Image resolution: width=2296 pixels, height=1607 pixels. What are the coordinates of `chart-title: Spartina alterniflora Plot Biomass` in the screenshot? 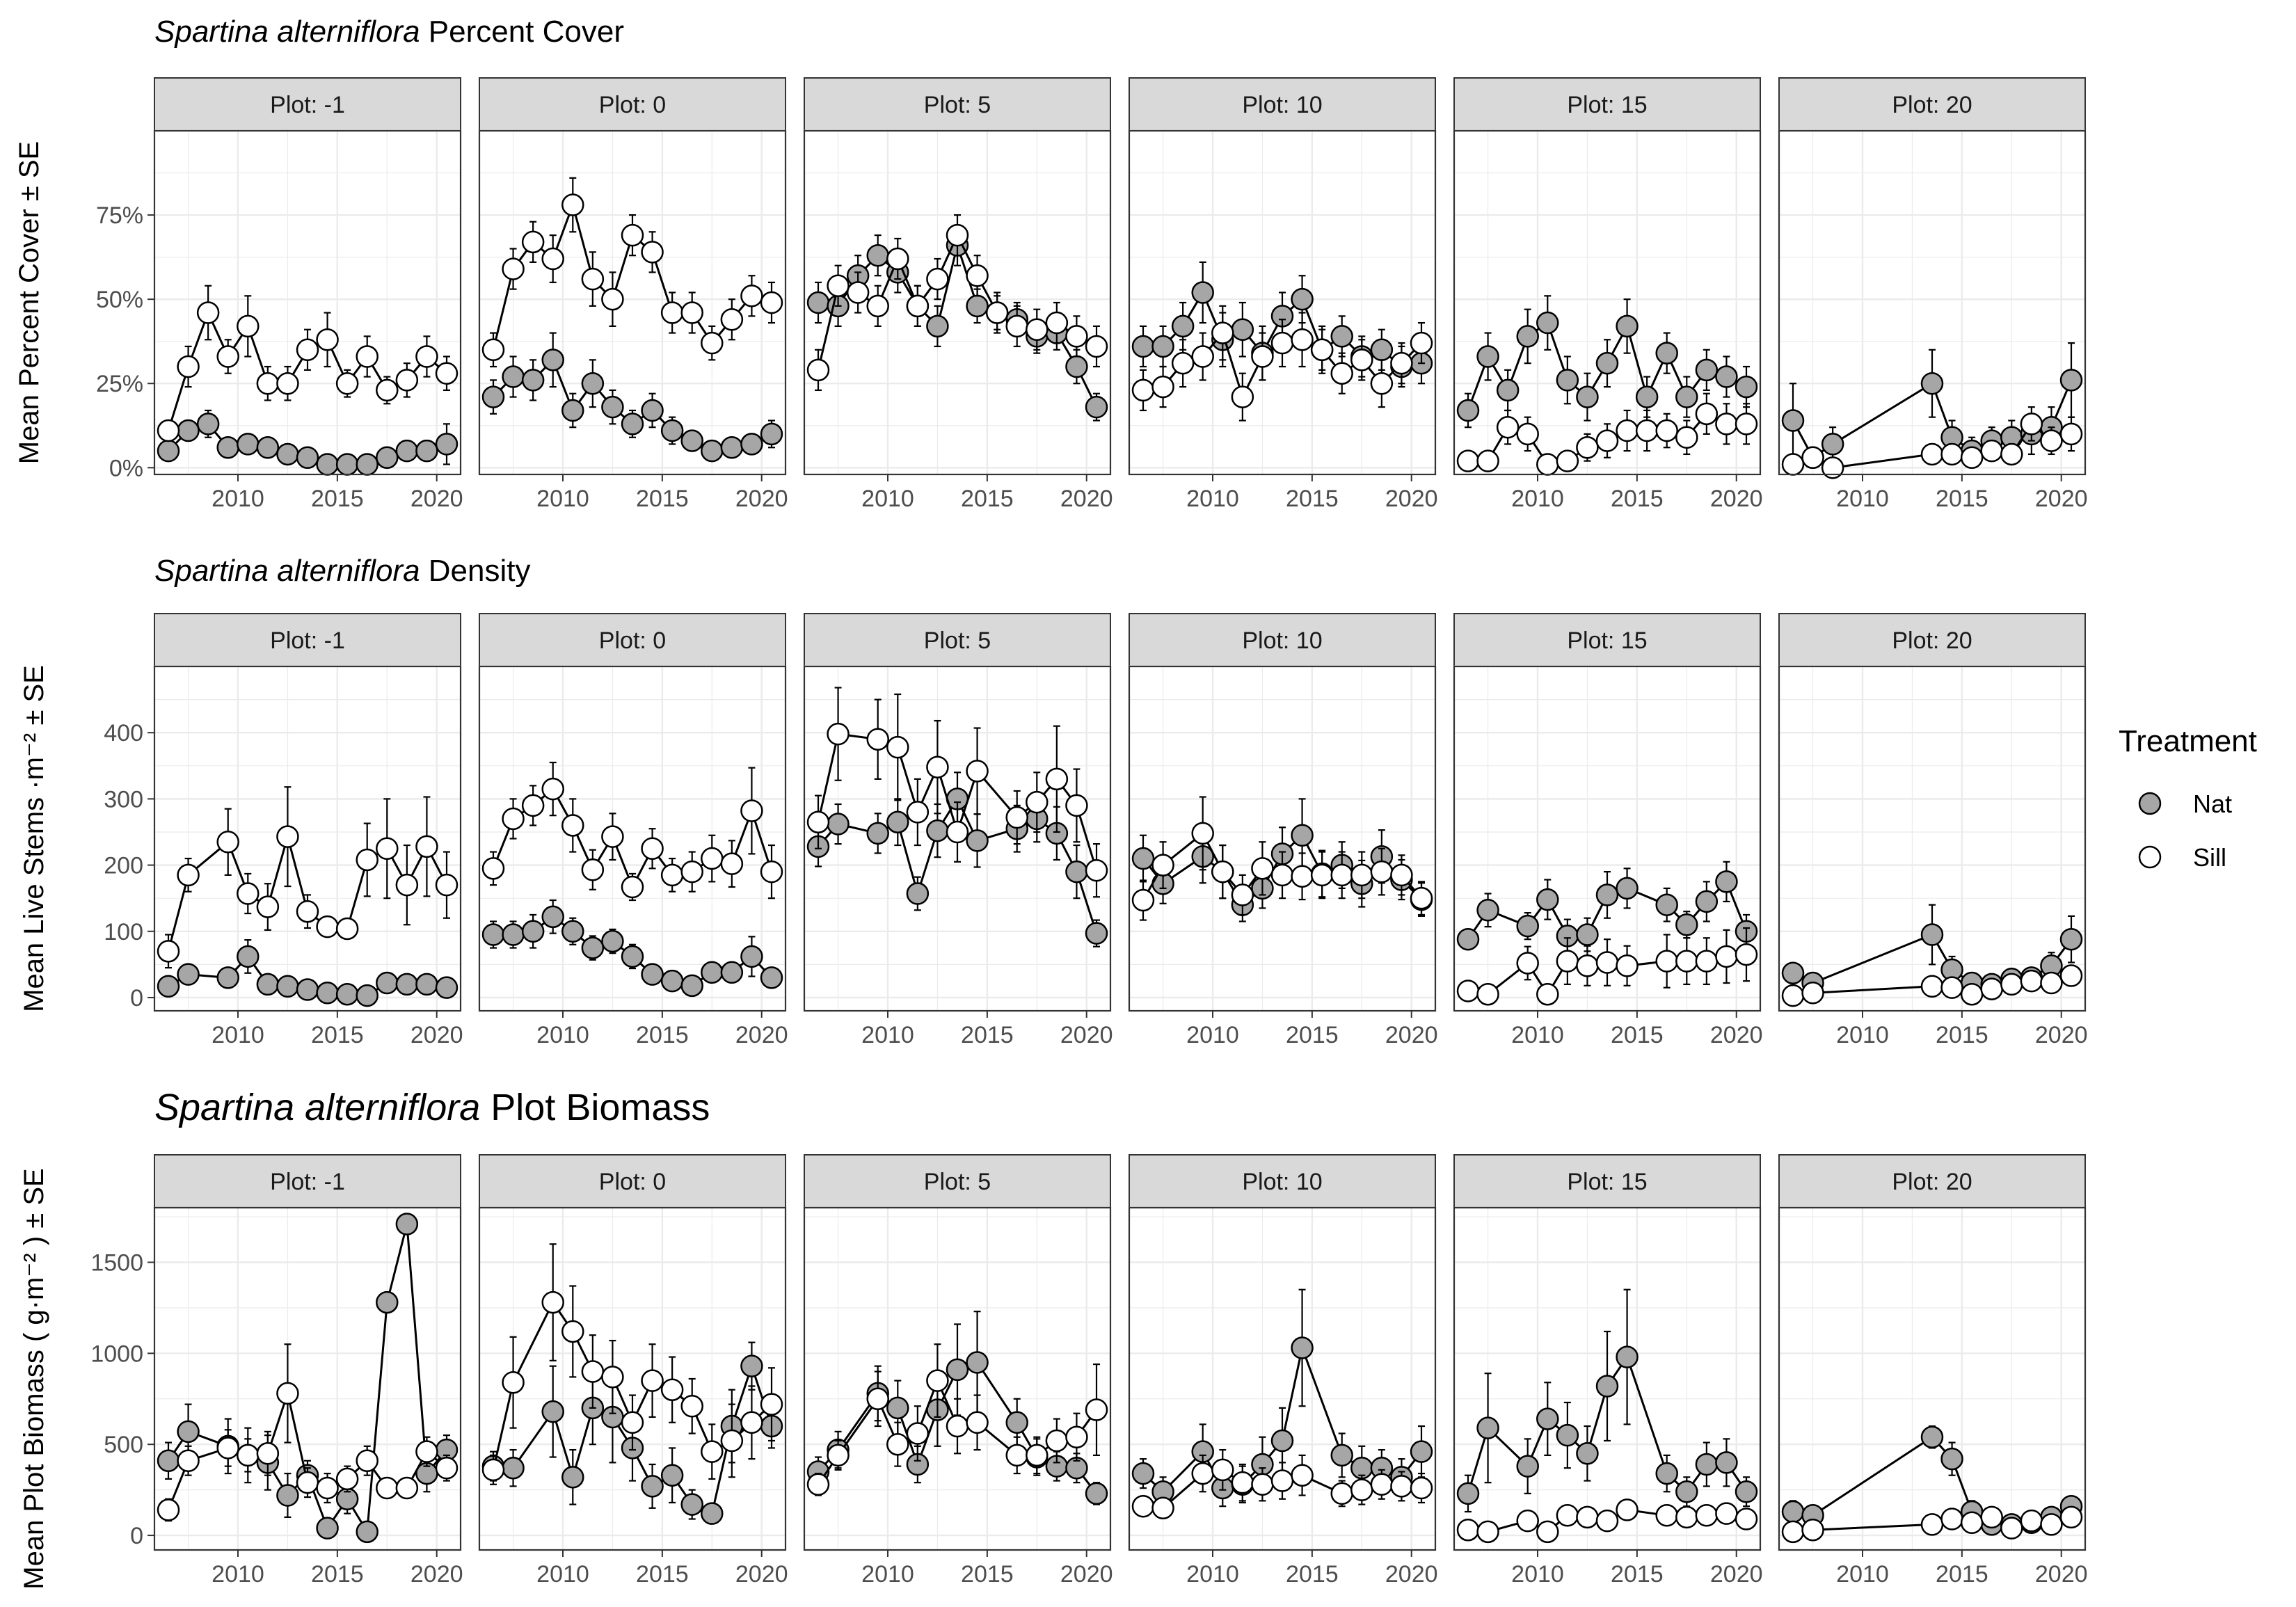 It's located at (432, 1107).